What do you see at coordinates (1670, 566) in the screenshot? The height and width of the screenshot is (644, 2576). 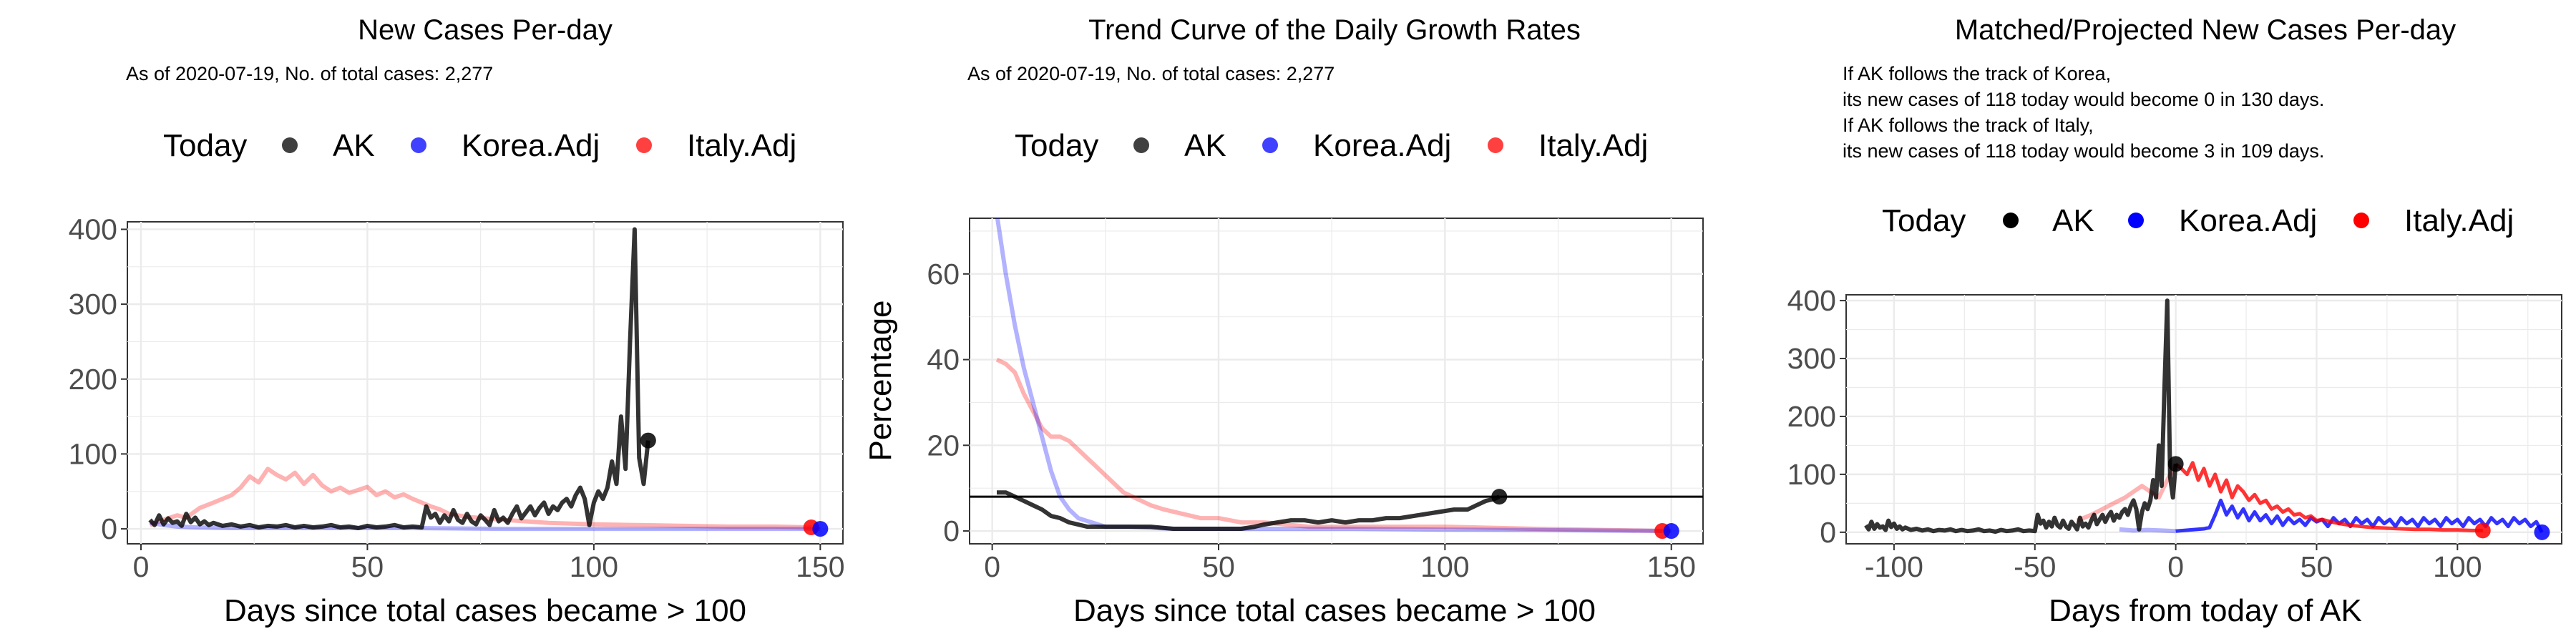 I see `x-tick-label: 150` at bounding box center [1670, 566].